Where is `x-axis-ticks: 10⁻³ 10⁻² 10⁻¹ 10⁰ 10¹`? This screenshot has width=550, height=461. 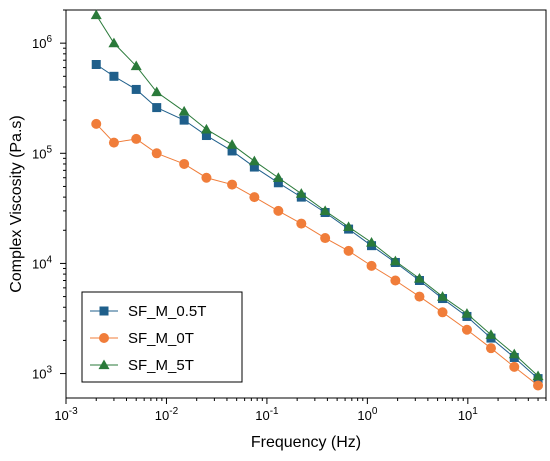
x-axis-ticks: 10⁻³ 10⁻² 10⁻¹ 10⁰ 10¹ is located at coordinates (300, 410).